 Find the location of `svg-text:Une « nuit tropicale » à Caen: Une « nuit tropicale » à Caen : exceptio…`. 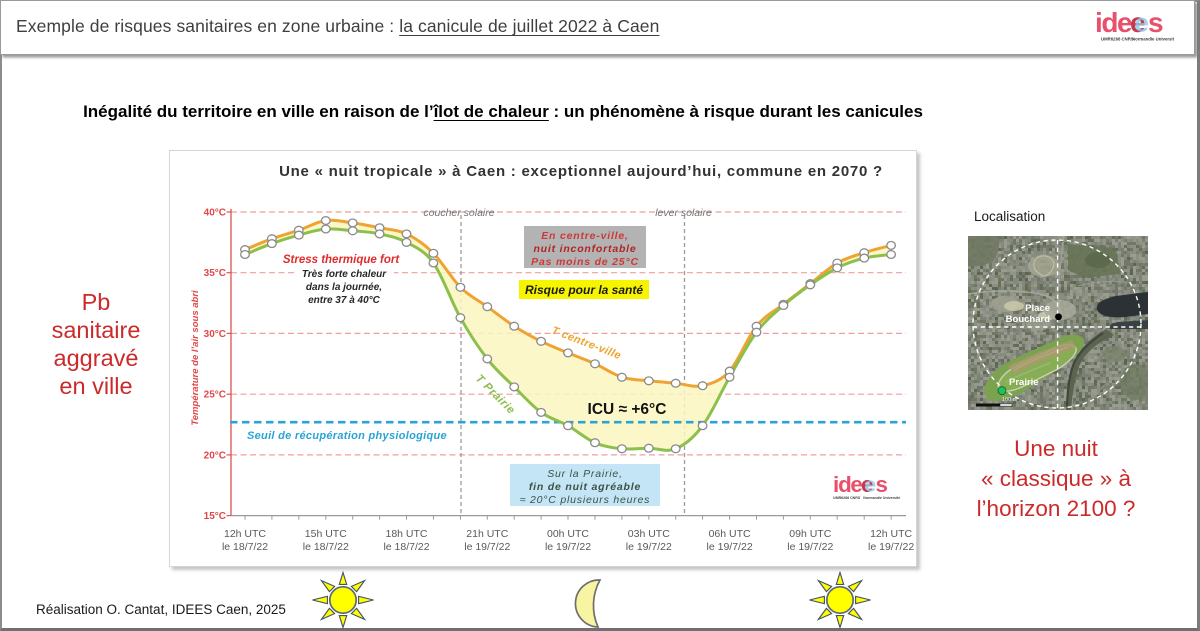

svg-text:Une « nuit tropicale » à Caen: Une « nuit tropicale » à Caen : exceptio… is located at coordinates (581, 171).